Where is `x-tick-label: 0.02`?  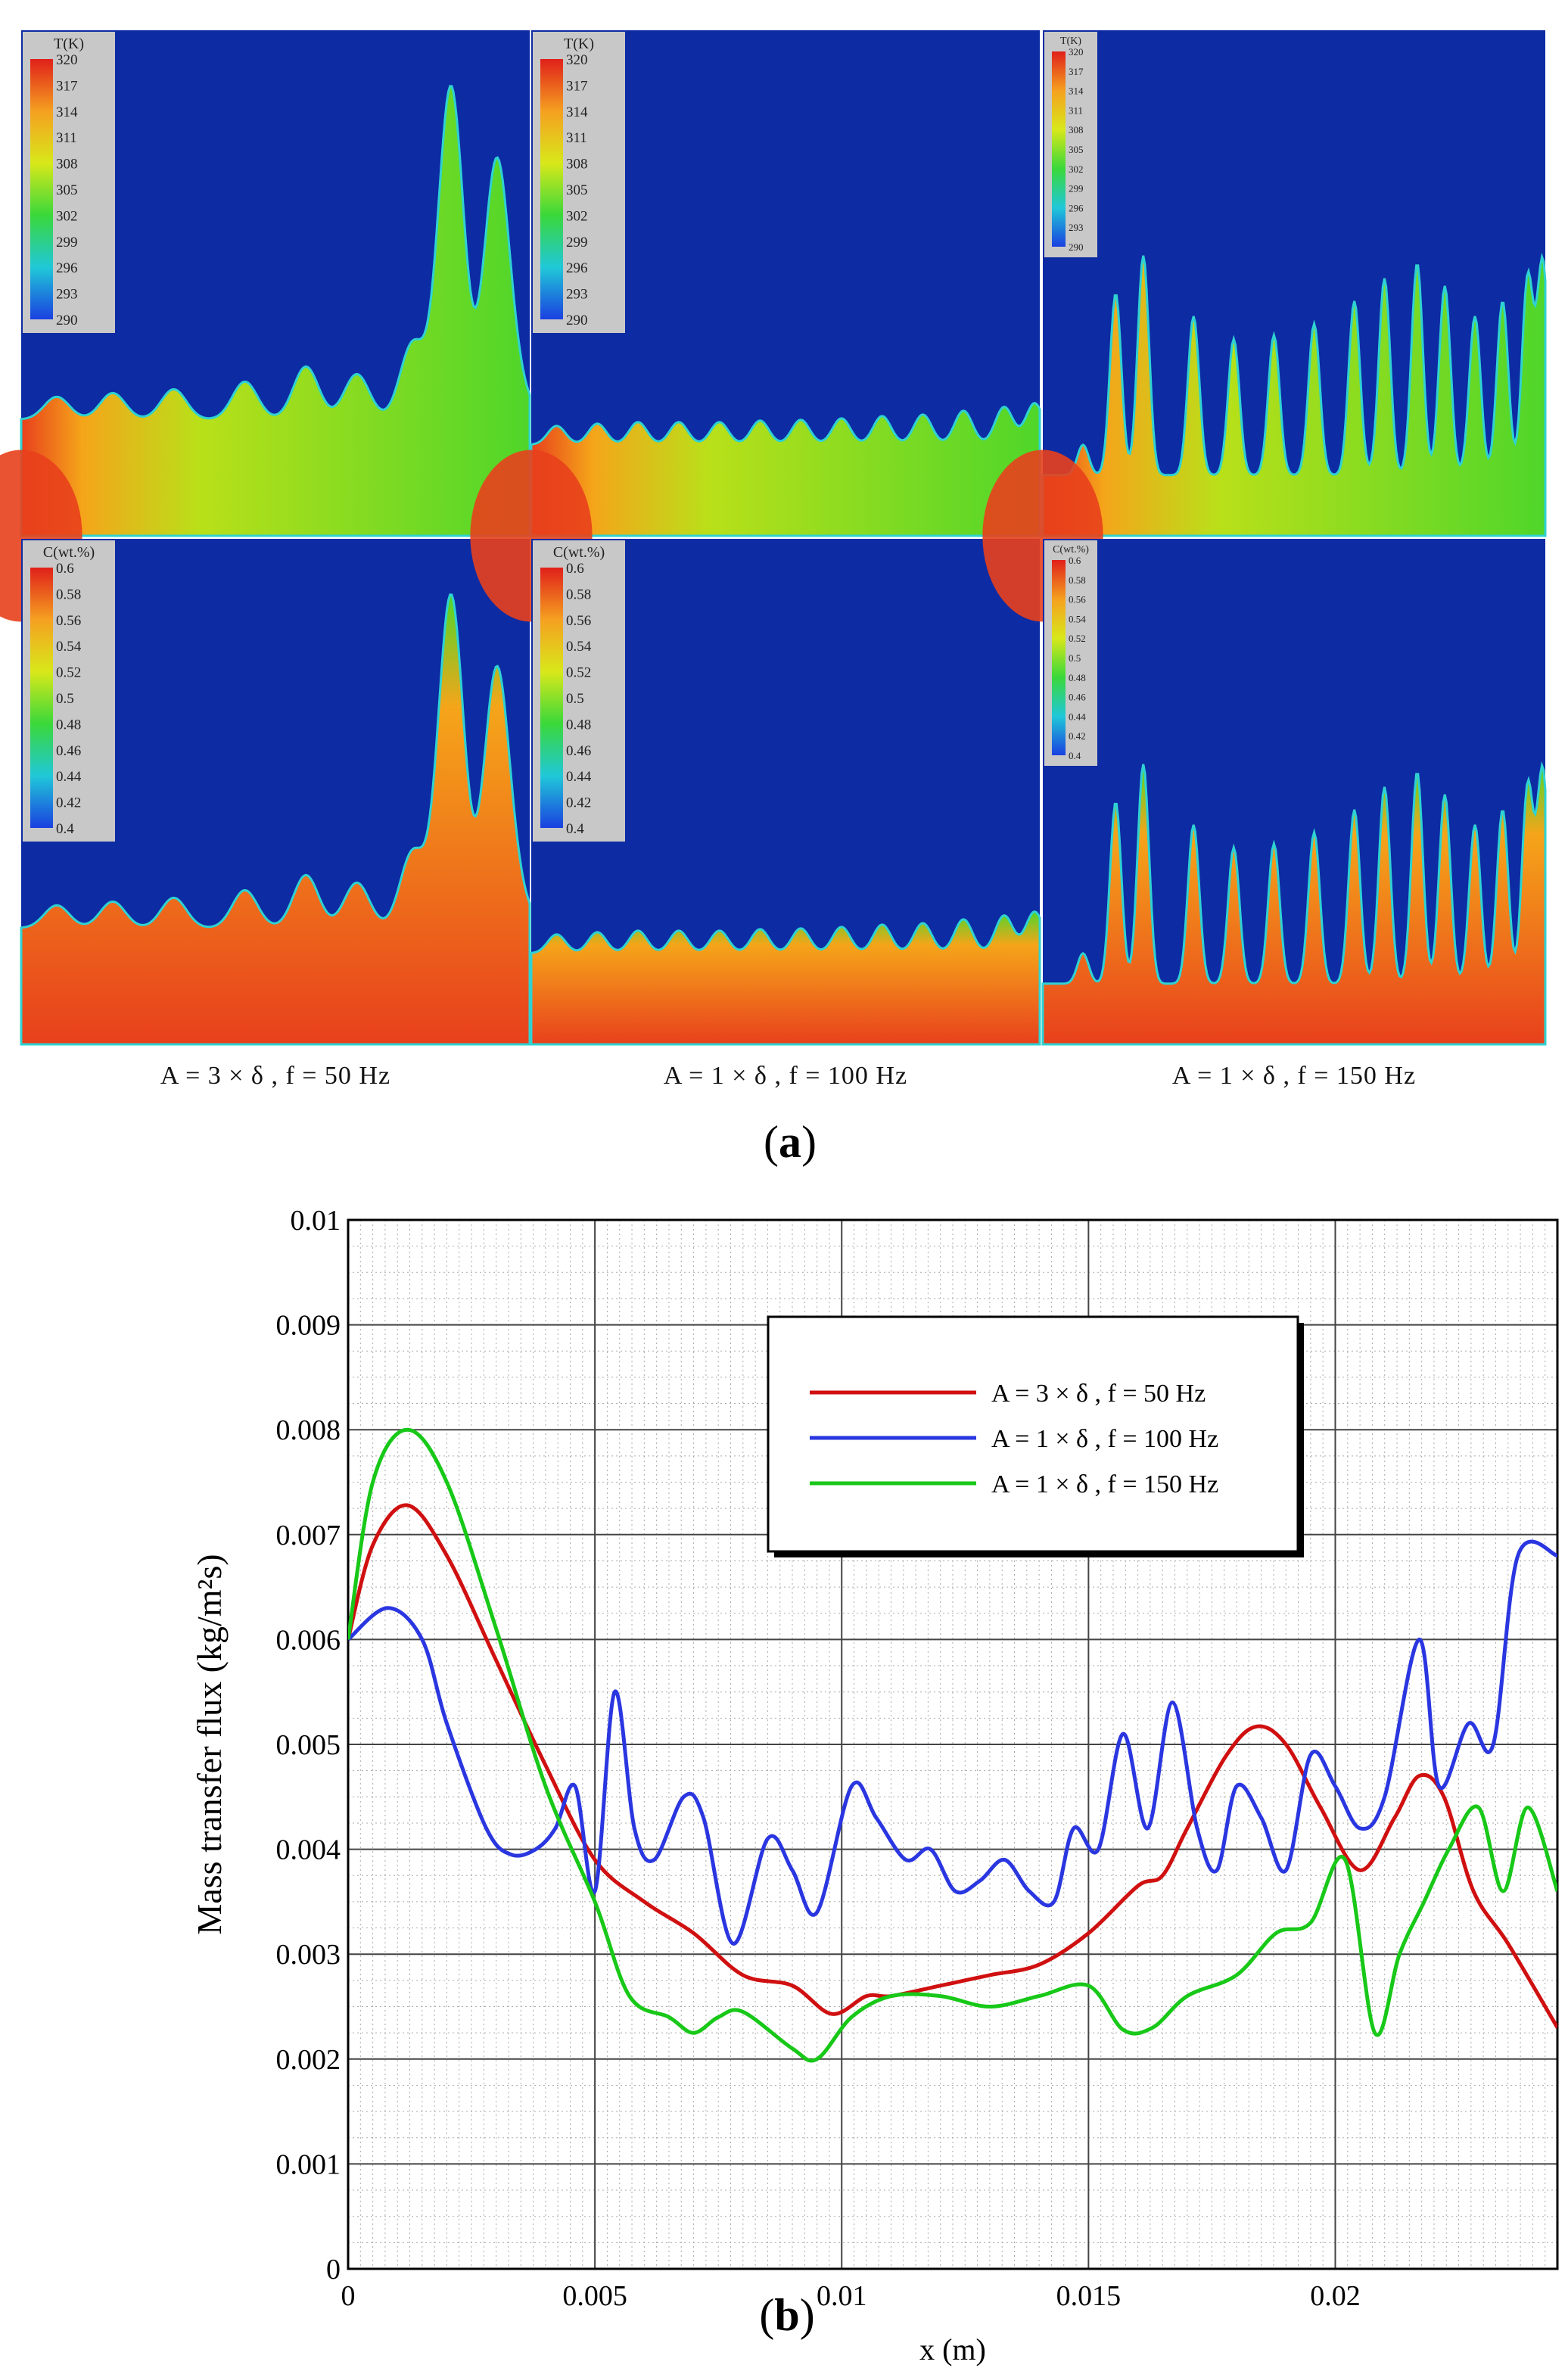
x-tick-label: 0.02 is located at coordinates (1335, 2296).